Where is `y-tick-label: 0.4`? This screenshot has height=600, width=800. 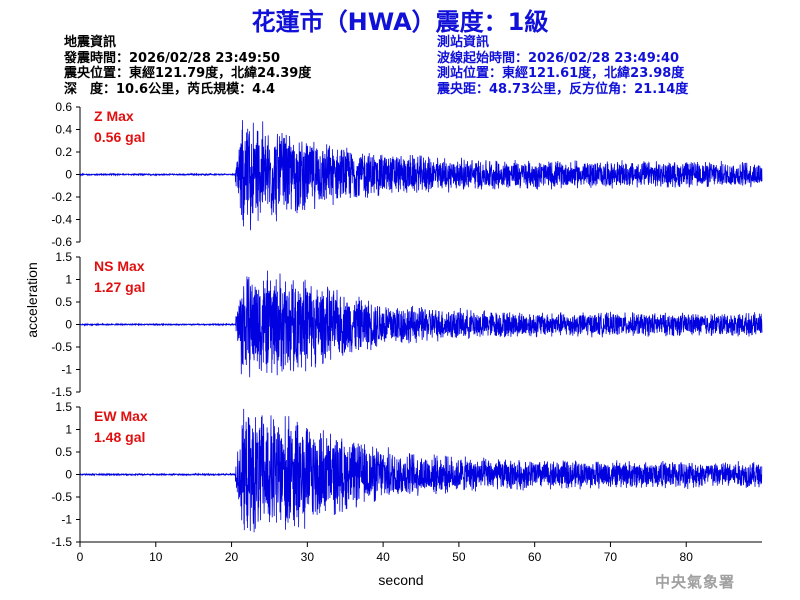 y-tick-label: 0.4 is located at coordinates (63, 130).